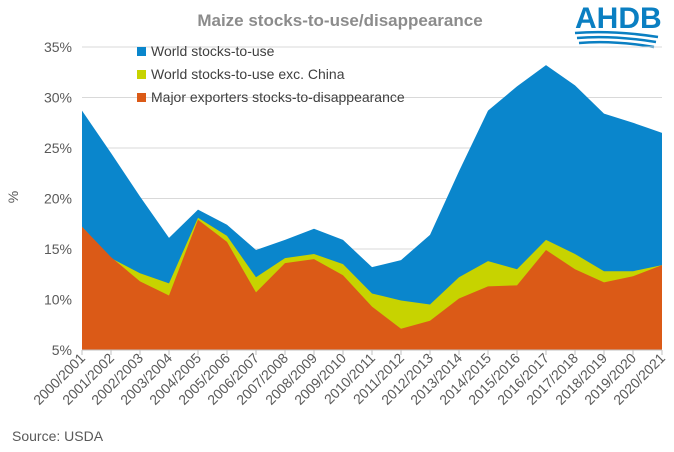 This screenshot has width=674, height=452. Describe the element at coordinates (339, 20) in the screenshot. I see `chart-title: Maize stocks-to-use/disappearance` at that location.